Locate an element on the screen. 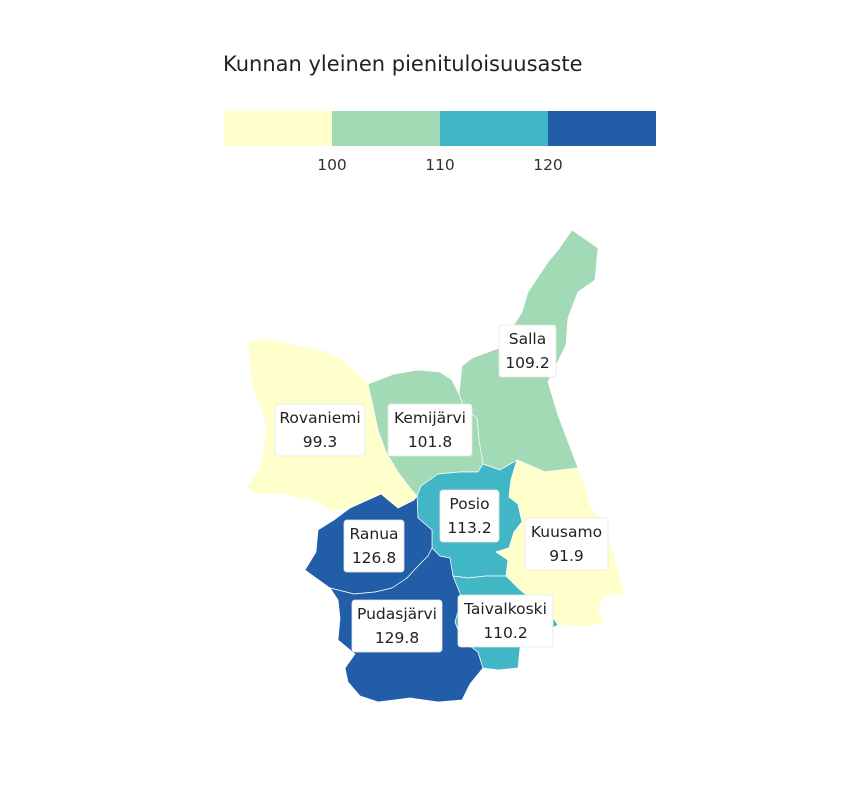 Image resolution: width=864 pixels, height=796 pixels. label-pudasjarvi: Pudasjärvi 129.8 is located at coordinates (397, 626).